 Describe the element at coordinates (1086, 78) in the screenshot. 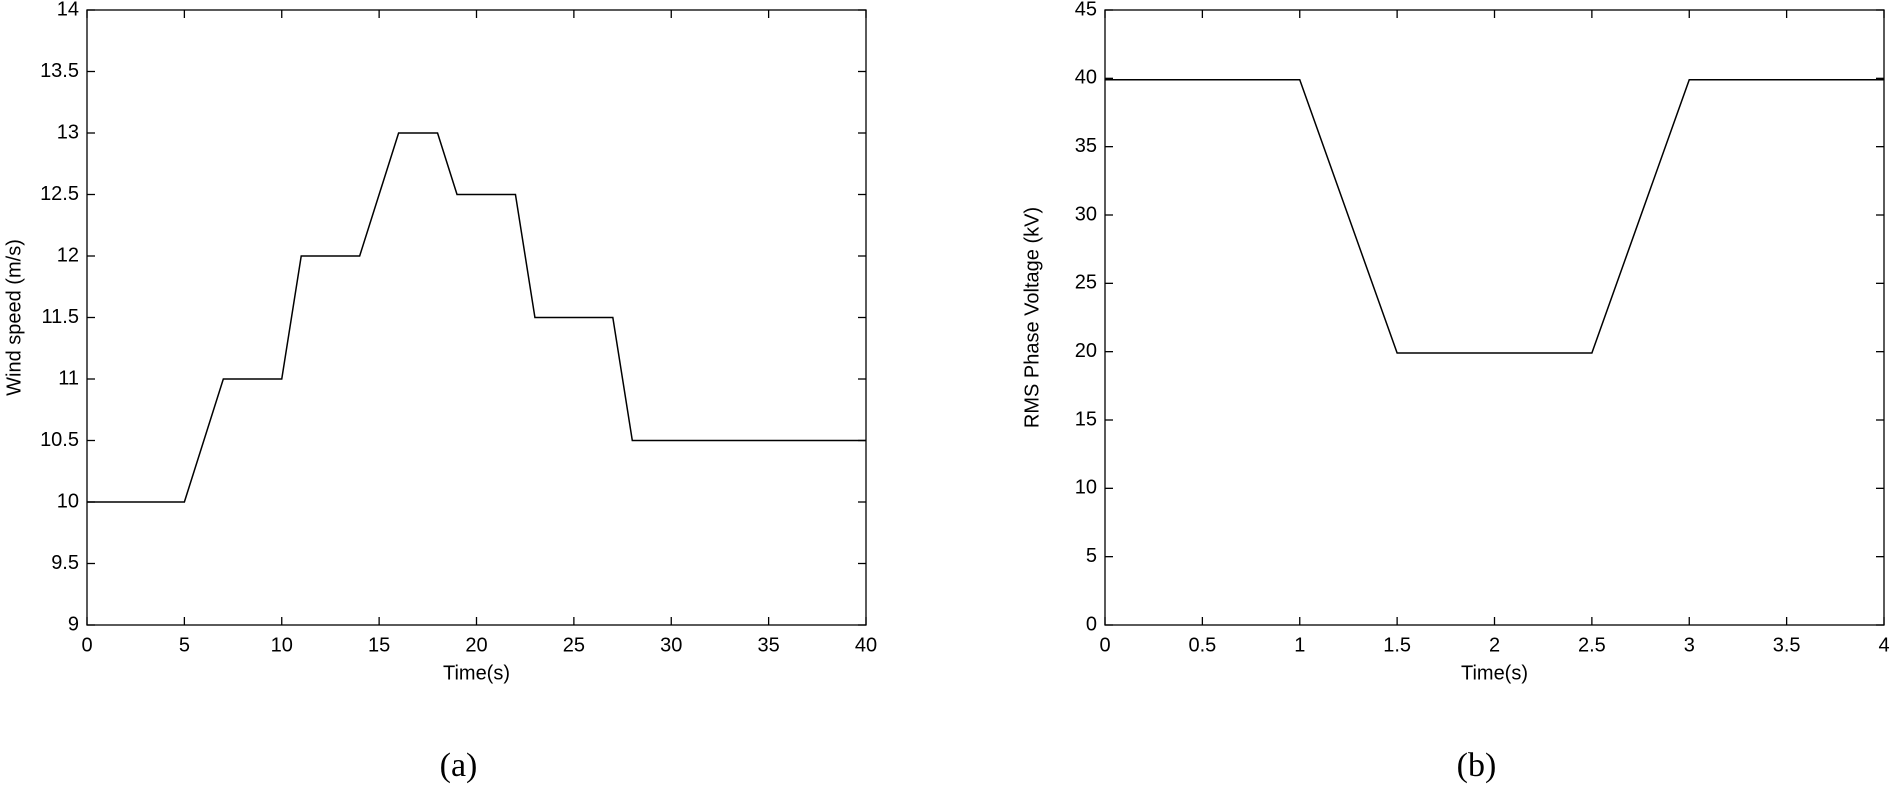

I see `y-tick-label: 40` at that location.